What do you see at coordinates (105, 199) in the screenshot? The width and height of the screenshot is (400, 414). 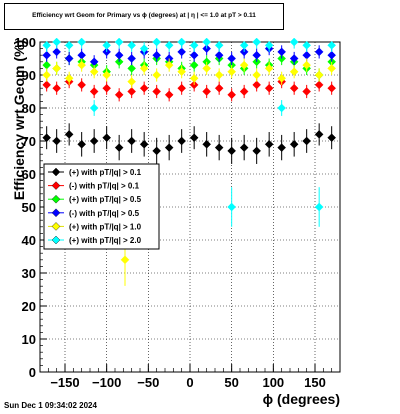 I see `legend-label: (+) with pT/|q| > 0.5` at bounding box center [105, 199].